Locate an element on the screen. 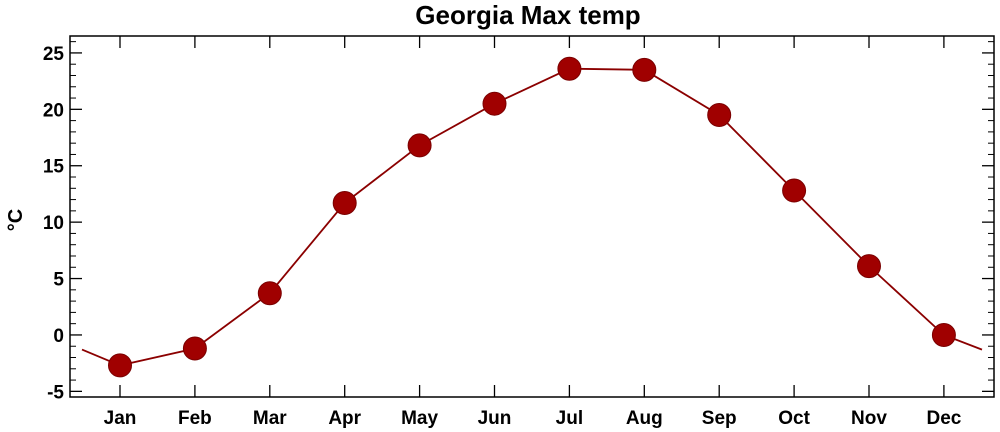  data-point-may is located at coordinates (419, 145).